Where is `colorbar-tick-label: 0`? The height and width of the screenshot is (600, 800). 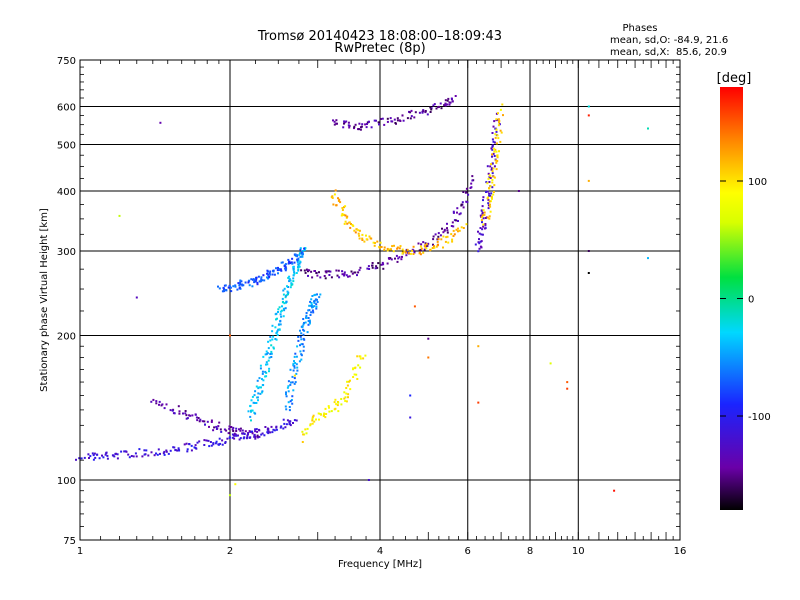 colorbar-tick-label: 0 is located at coordinates (751, 300).